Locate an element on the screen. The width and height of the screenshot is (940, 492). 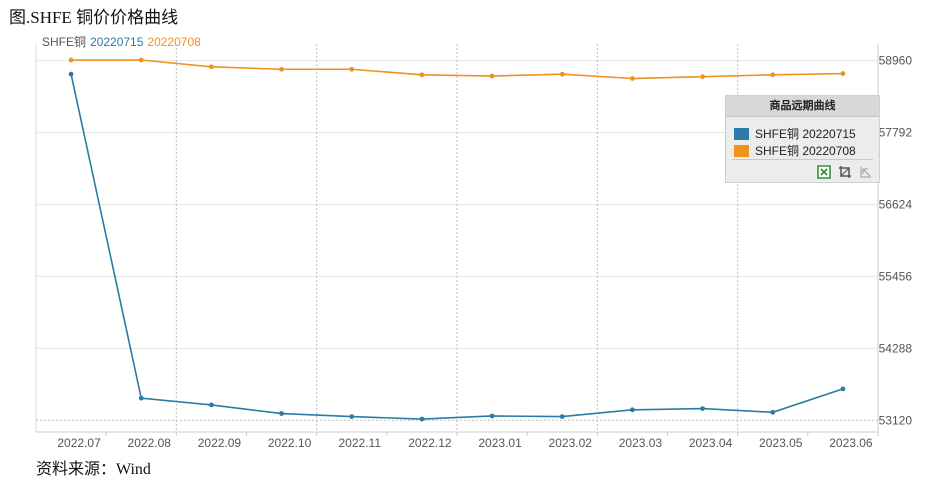
y-tick-label: 55456 is located at coordinates (896, 276).